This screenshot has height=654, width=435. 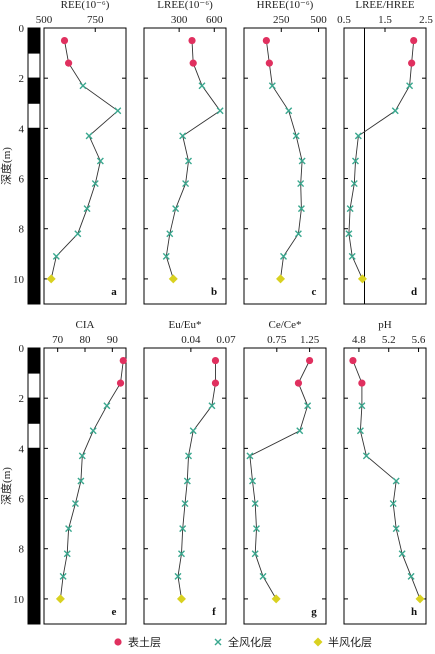 What do you see at coordinates (419, 340) in the screenshot?
I see `x-tick-label: 5.6` at bounding box center [419, 340].